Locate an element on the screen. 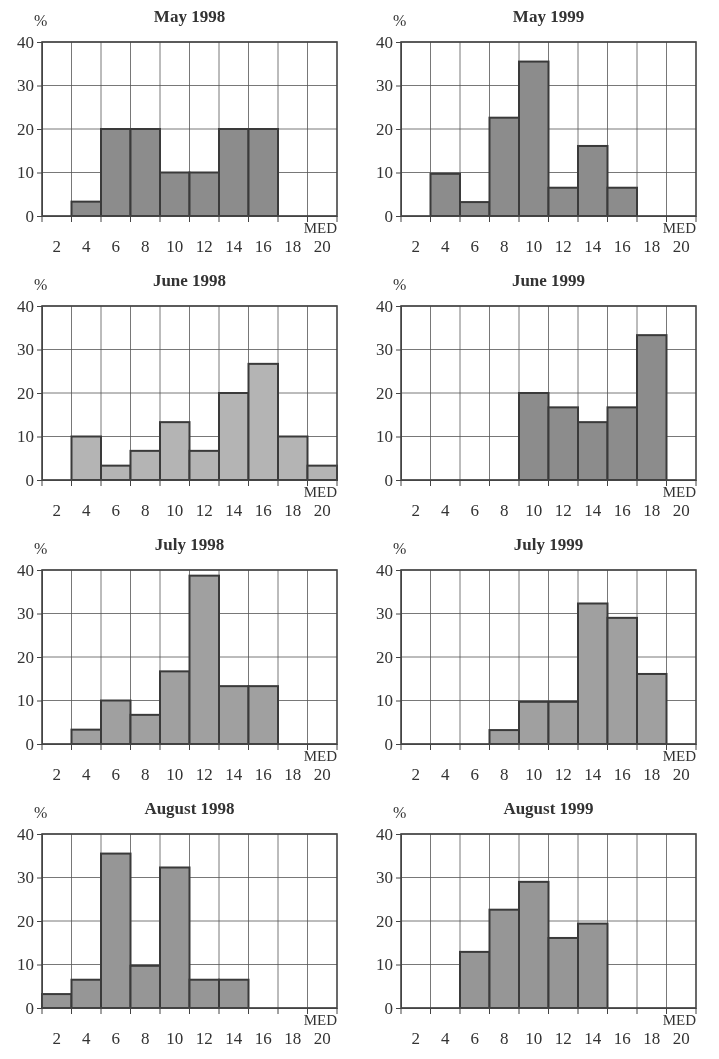 This screenshot has height=1059, width=719. chart-title: June 1999 is located at coordinates (548, 280).